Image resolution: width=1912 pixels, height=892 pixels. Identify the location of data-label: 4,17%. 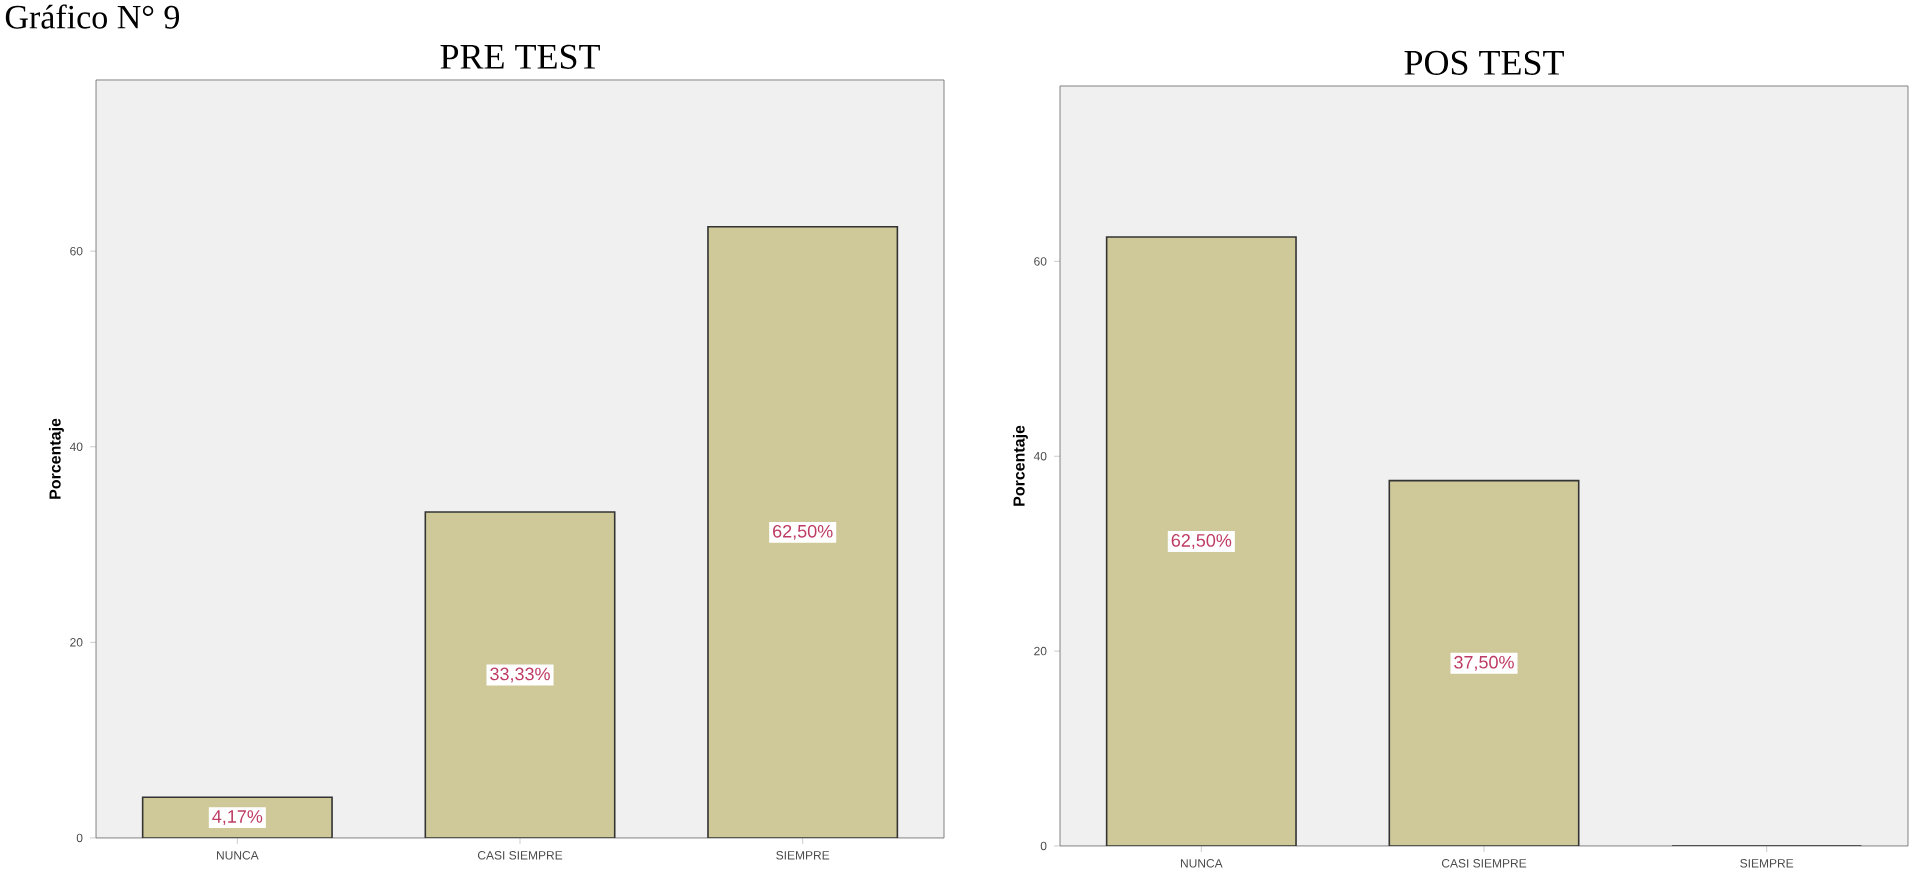
(237, 817).